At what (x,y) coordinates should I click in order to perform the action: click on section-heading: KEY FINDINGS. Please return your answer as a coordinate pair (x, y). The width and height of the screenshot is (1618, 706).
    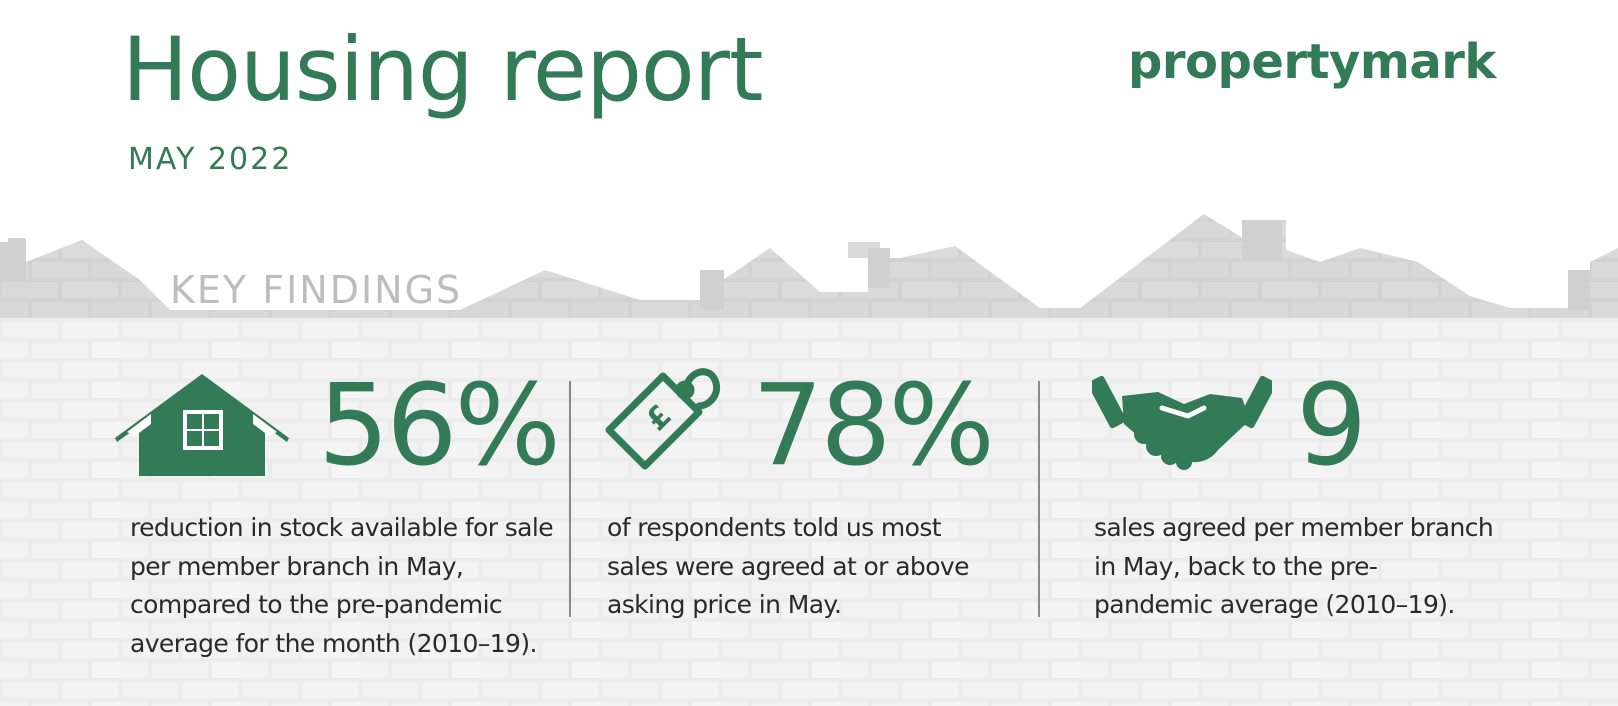
    Looking at the image, I should click on (316, 290).